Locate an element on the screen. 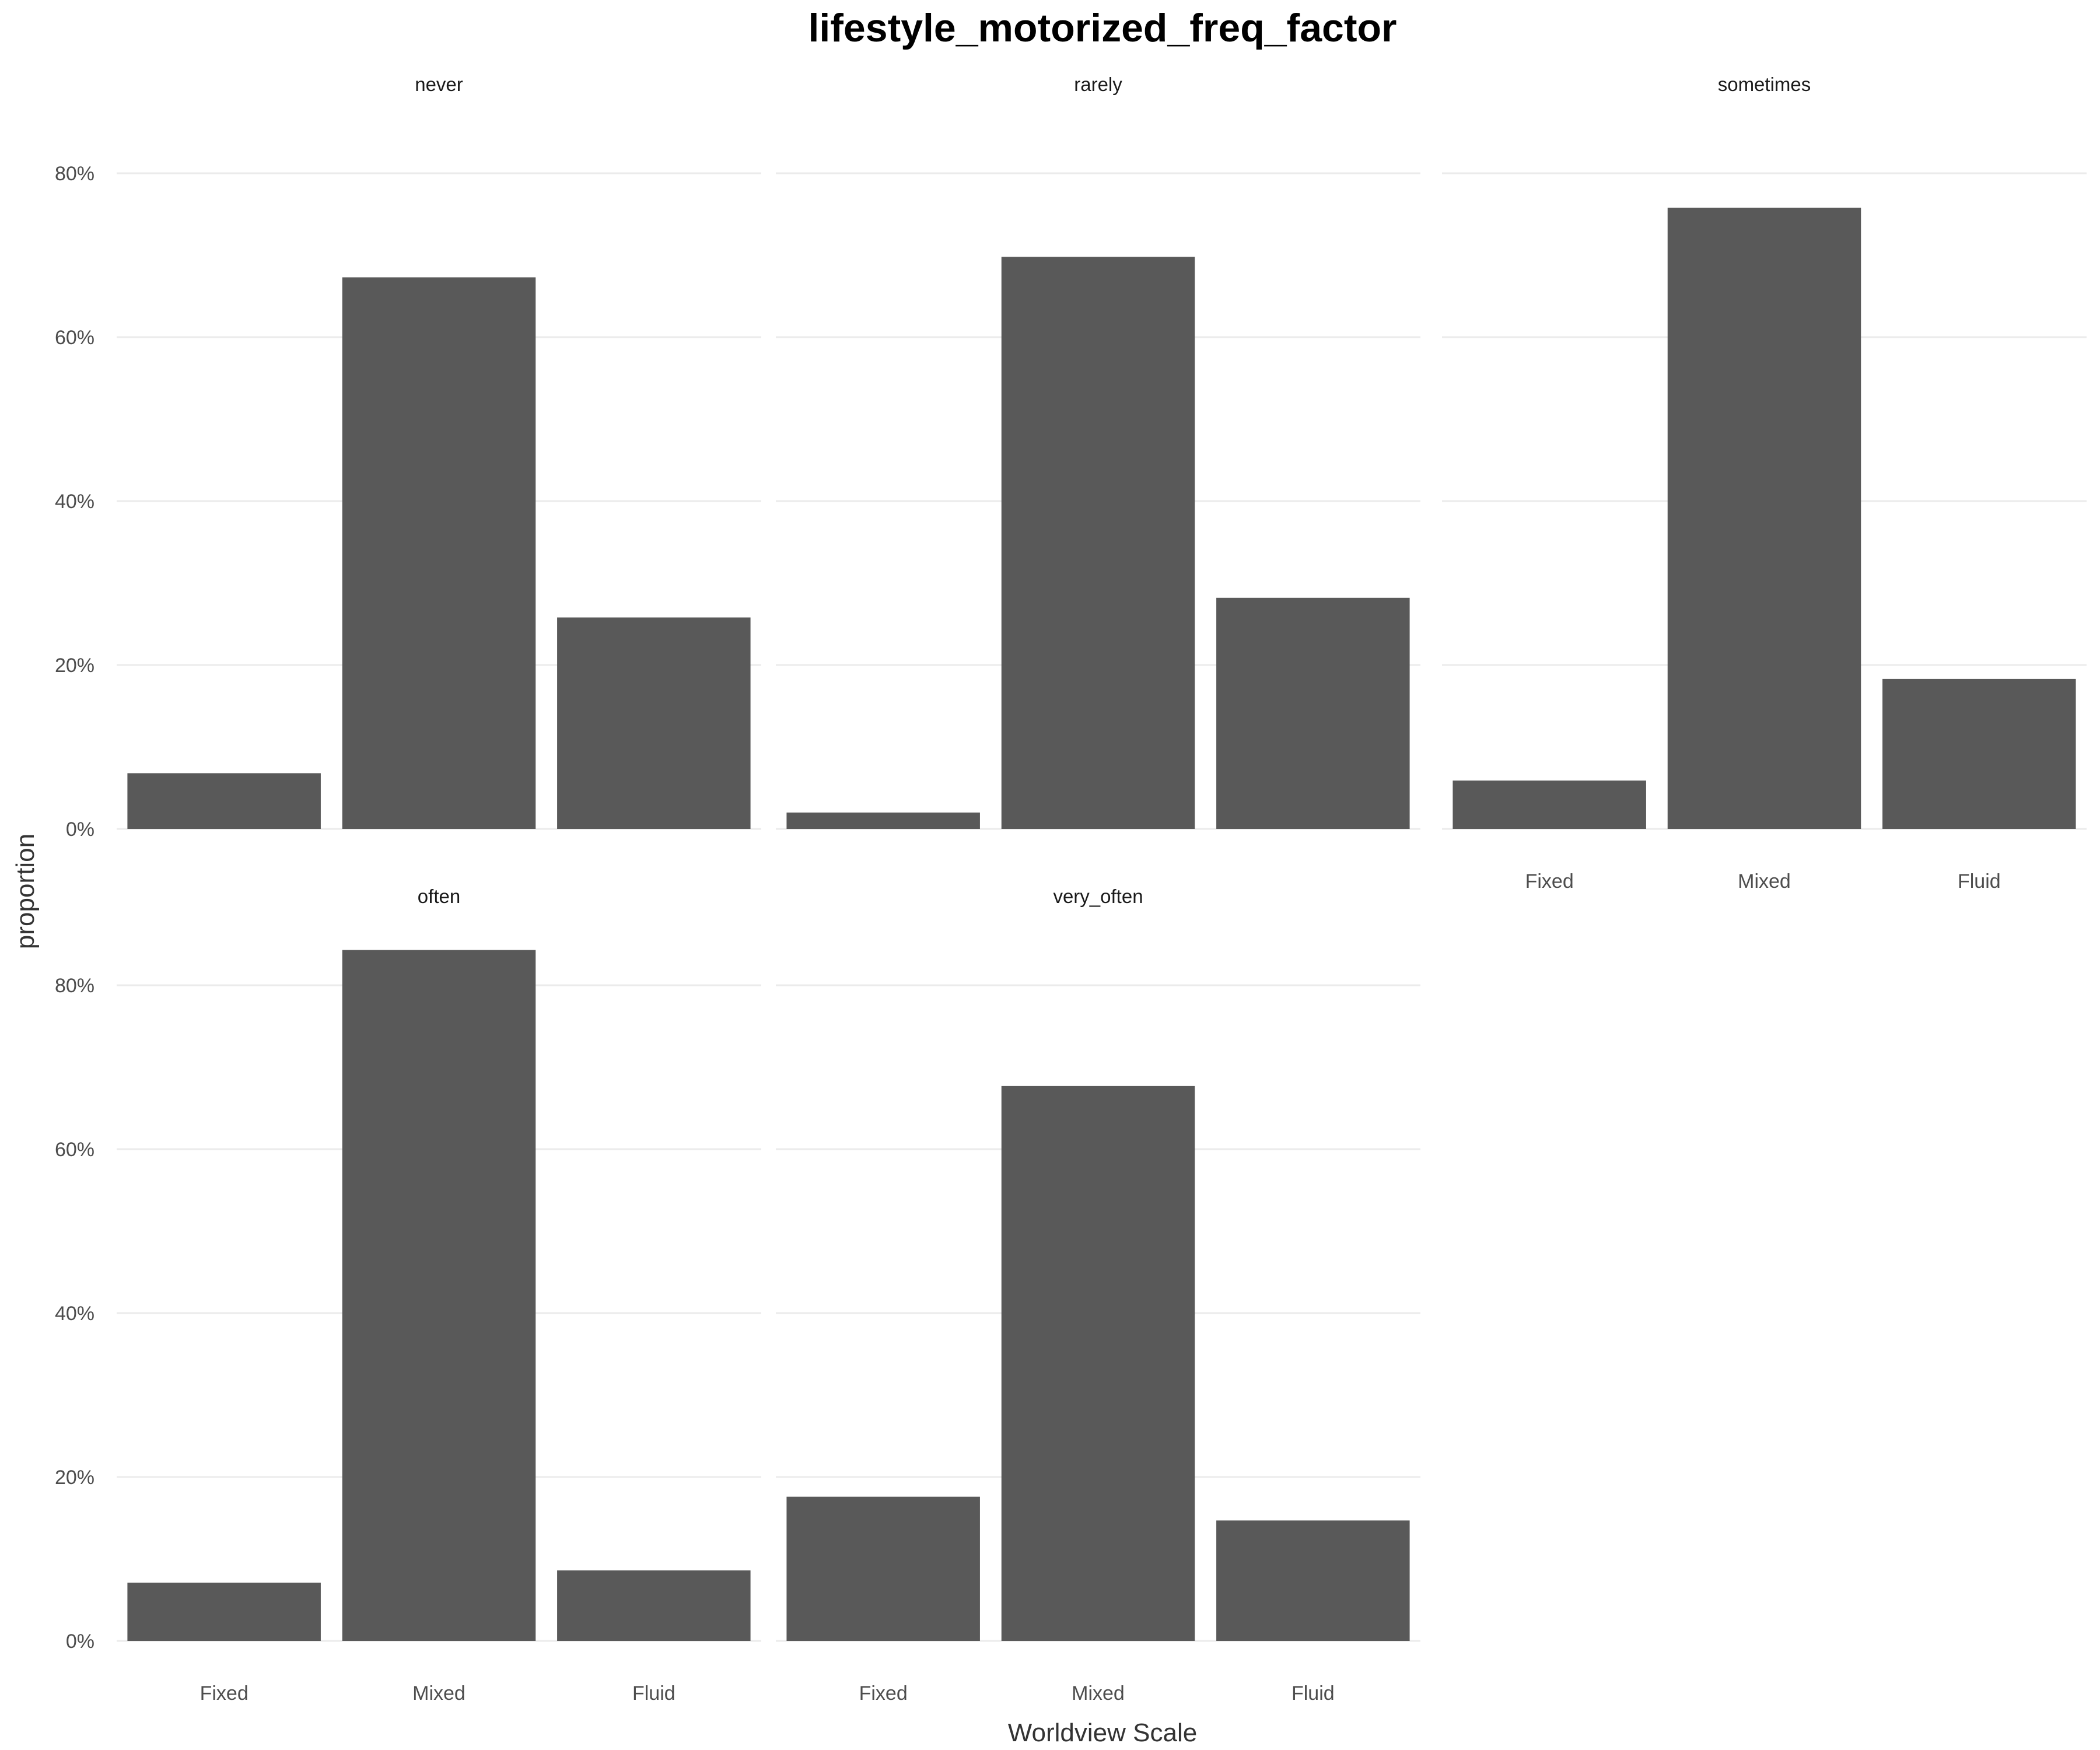 The width and height of the screenshot is (2100, 1750). bar-very_often-fluid is located at coordinates (1313, 1580).